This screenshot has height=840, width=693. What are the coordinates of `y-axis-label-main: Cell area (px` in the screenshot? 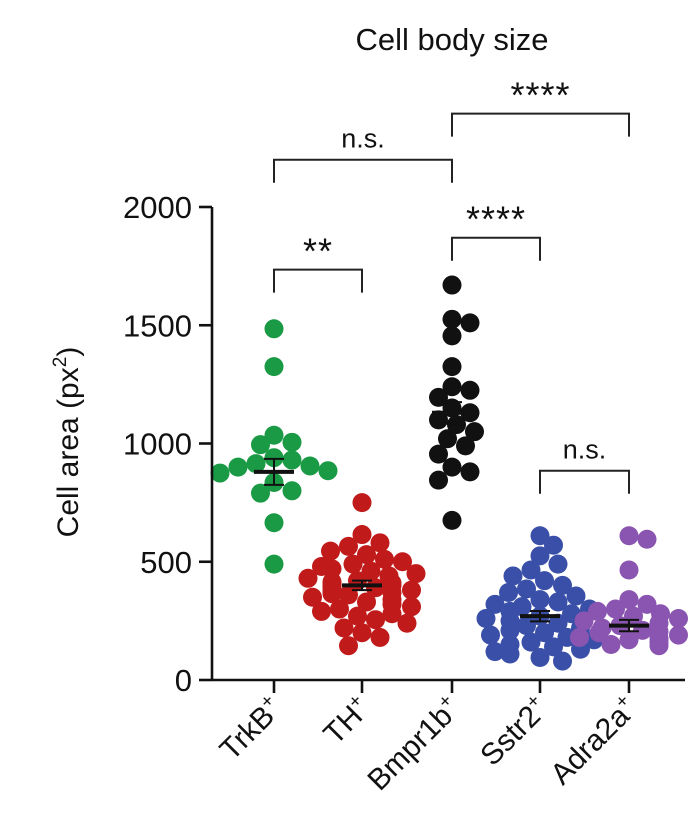 It's located at (68, 452).